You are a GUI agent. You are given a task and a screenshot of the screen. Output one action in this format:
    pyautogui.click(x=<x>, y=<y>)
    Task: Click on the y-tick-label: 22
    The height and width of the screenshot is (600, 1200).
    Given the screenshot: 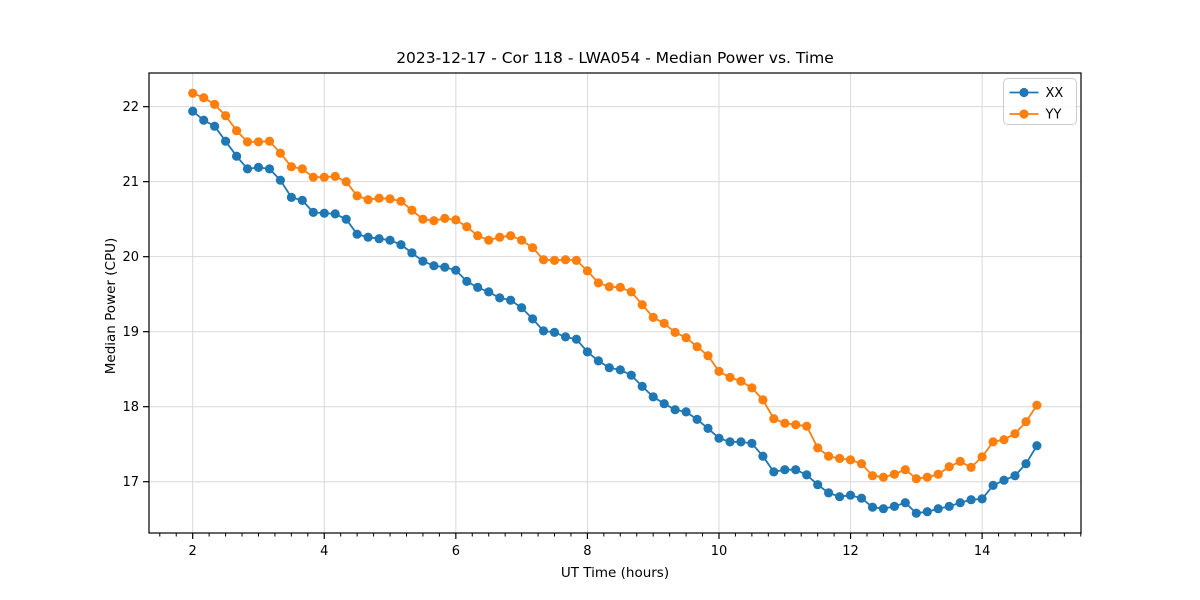 What is the action you would take?
    pyautogui.click(x=130, y=107)
    